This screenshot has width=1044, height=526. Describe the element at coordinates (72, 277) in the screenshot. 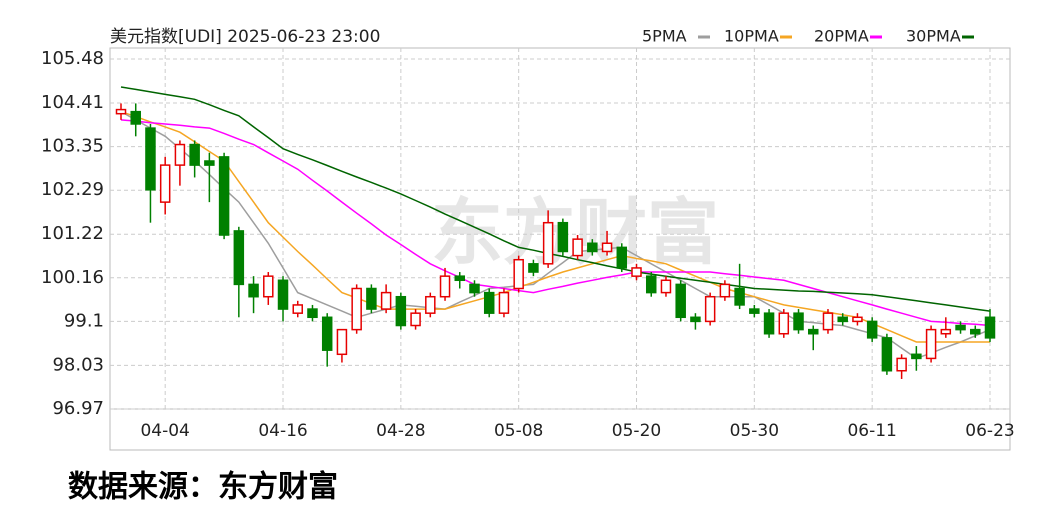

I see `y-tick-label: 100.16` at that location.